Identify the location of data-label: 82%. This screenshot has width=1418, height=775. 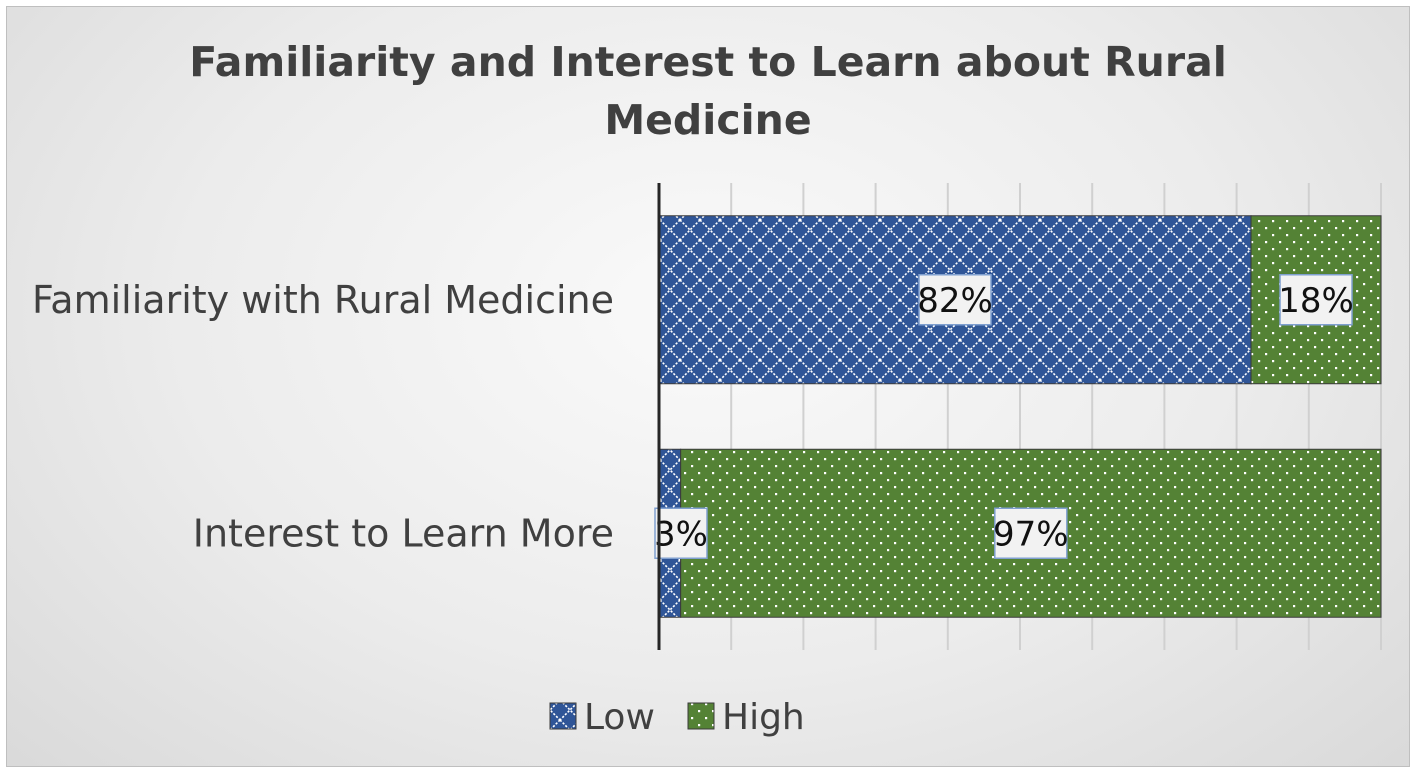
(955, 300).